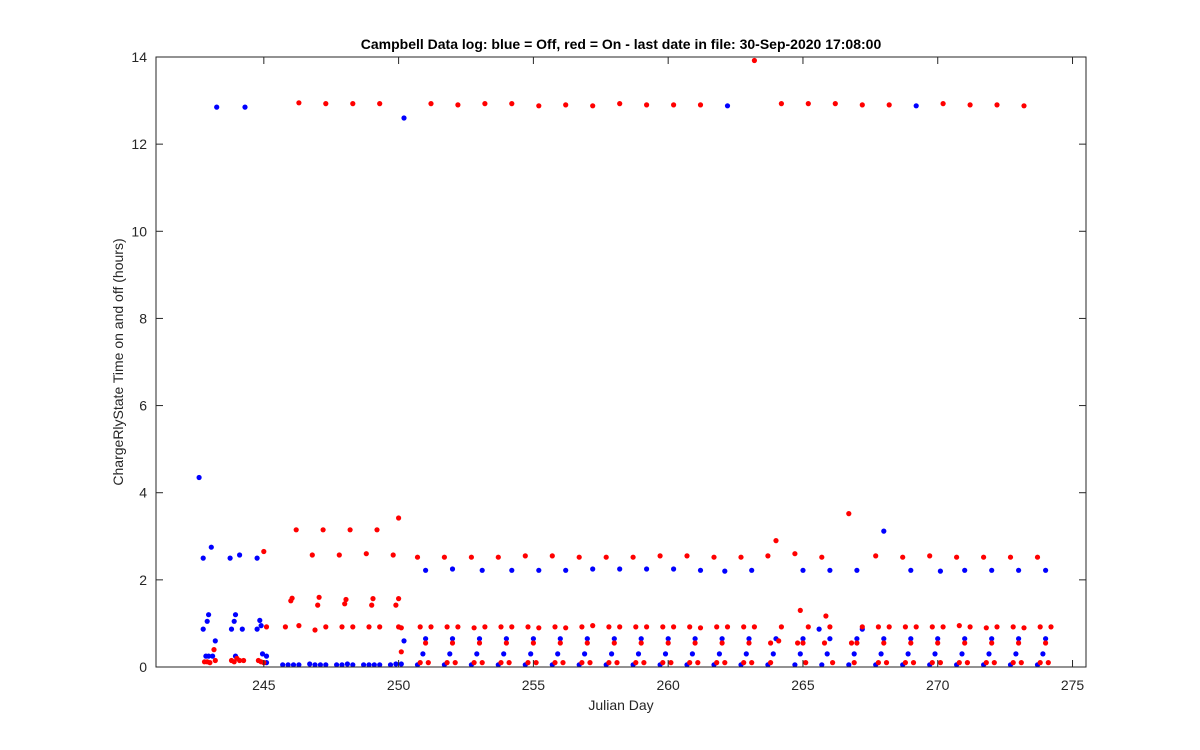 The width and height of the screenshot is (1200, 750). Describe the element at coordinates (399, 685) in the screenshot. I see `x-tick-label: 250` at that location.